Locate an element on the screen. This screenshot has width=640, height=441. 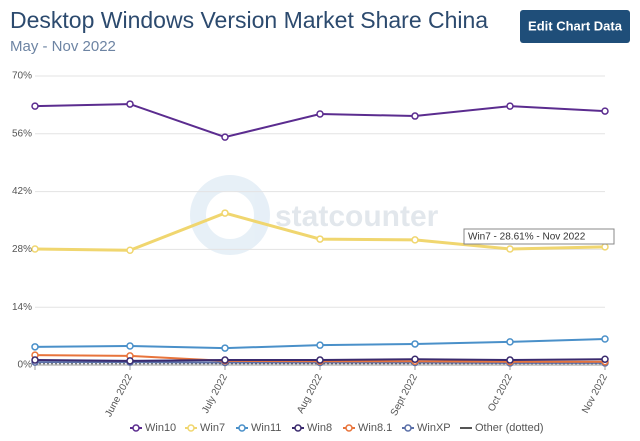
legend-label: WinXP is located at coordinates (434, 428).